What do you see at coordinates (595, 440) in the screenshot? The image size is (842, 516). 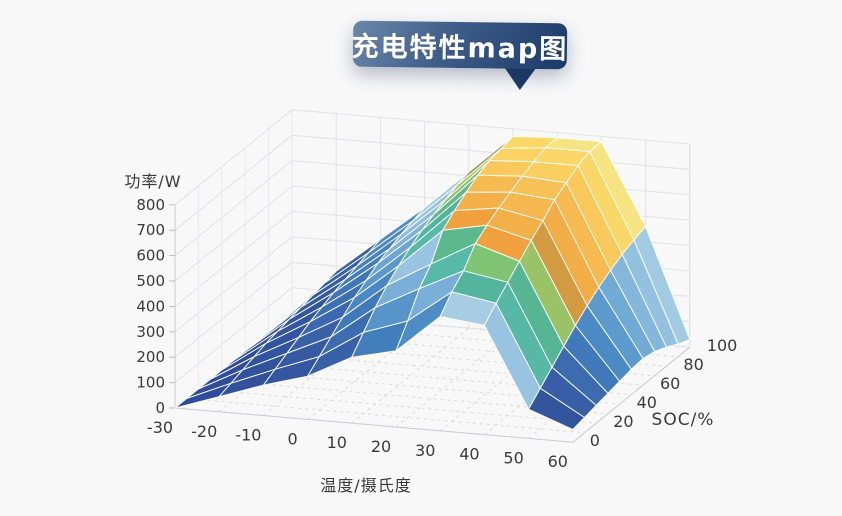 I see `y-tick-label: 0` at bounding box center [595, 440].